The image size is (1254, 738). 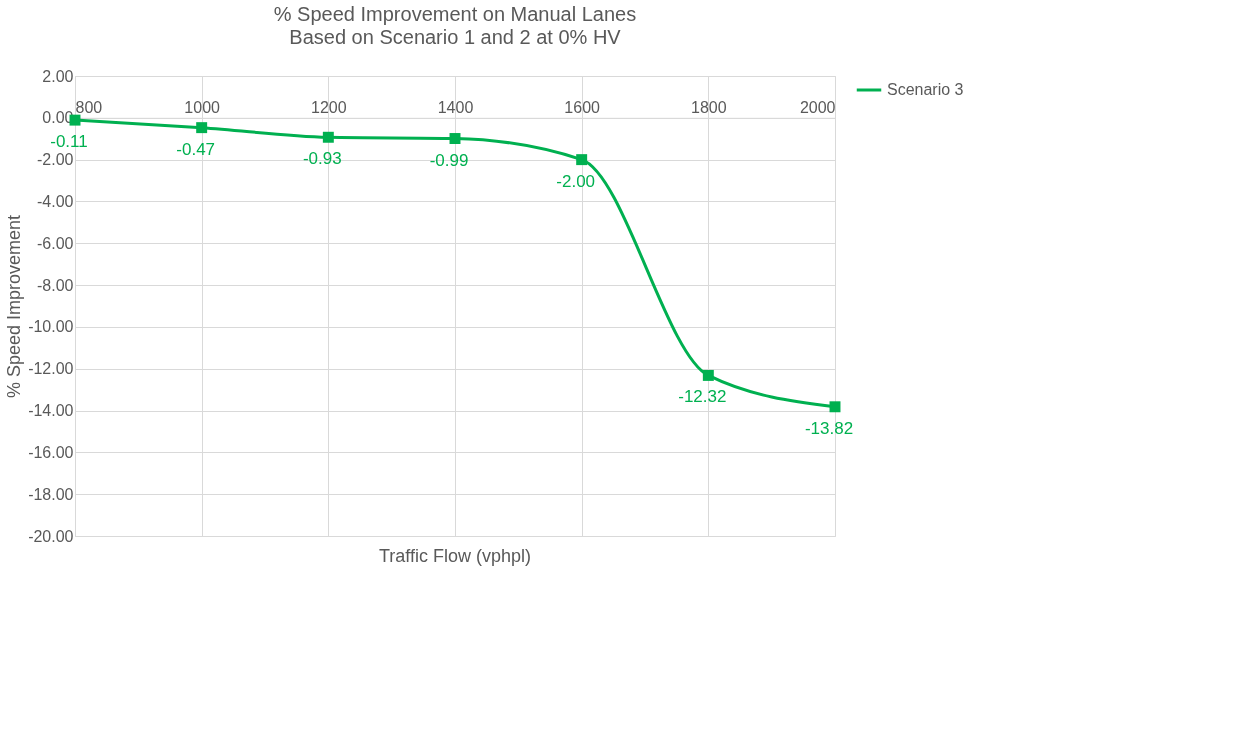 What do you see at coordinates (455, 556) in the screenshot?
I see `x-axis-title: Traffic Flow (vphpl)` at bounding box center [455, 556].